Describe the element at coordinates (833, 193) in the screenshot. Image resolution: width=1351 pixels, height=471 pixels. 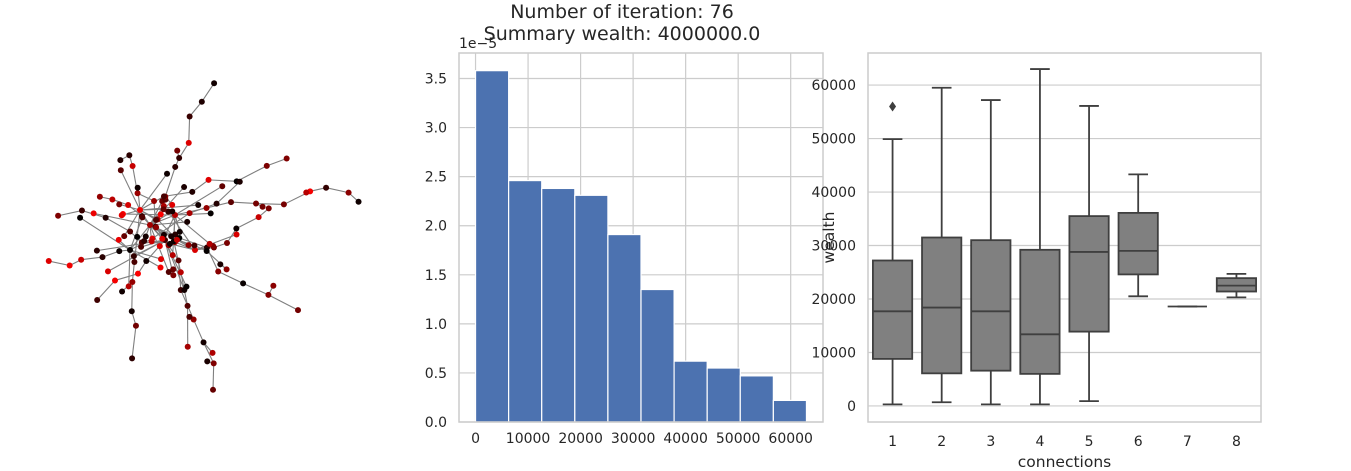
I see `y-tick-label: 40000` at that location.